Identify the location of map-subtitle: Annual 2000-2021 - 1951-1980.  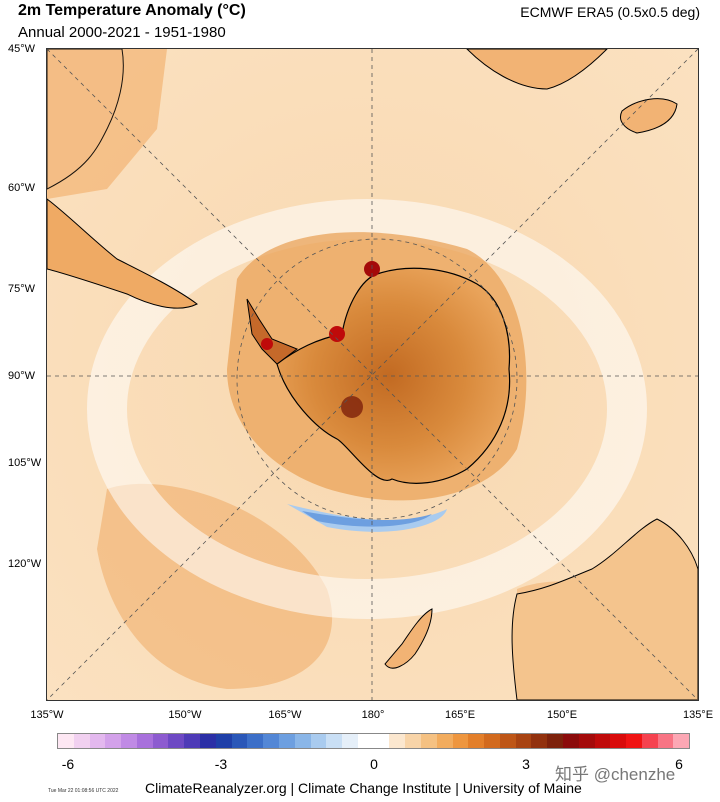
(122, 32).